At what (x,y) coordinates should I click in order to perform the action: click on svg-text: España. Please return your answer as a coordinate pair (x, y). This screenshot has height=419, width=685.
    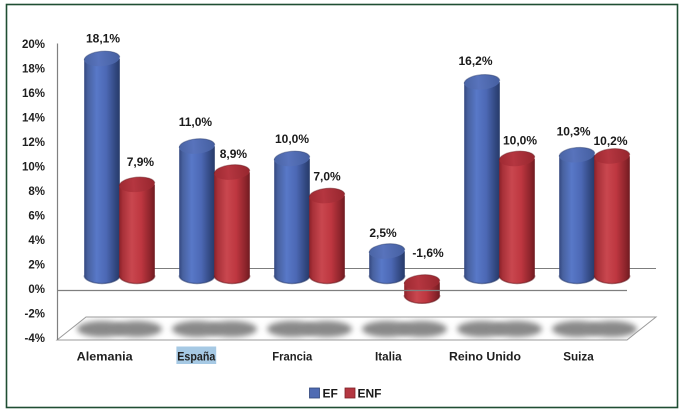
    Looking at the image, I should click on (196, 357).